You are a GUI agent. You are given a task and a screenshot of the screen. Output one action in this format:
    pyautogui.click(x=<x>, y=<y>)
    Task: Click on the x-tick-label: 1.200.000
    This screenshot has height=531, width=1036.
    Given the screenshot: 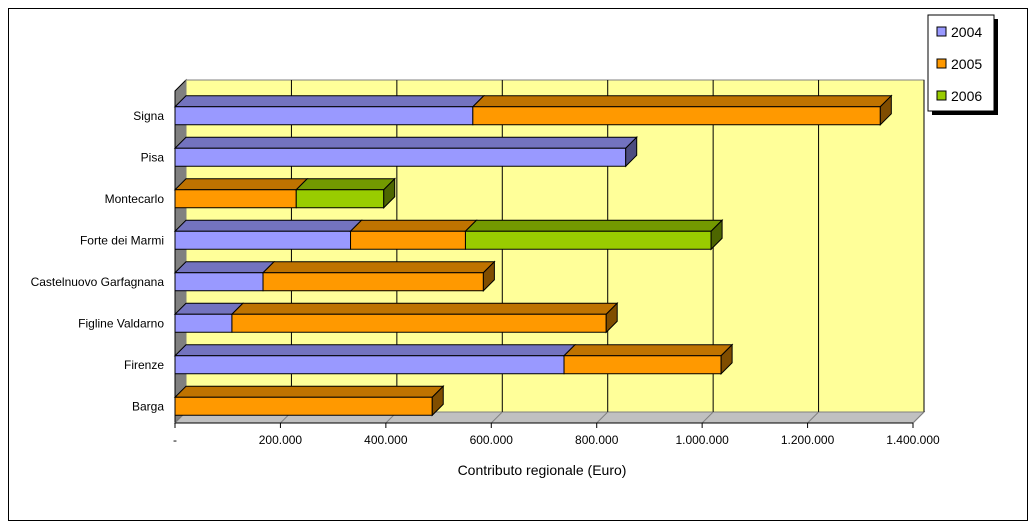 What is the action you would take?
    pyautogui.click(x=808, y=440)
    